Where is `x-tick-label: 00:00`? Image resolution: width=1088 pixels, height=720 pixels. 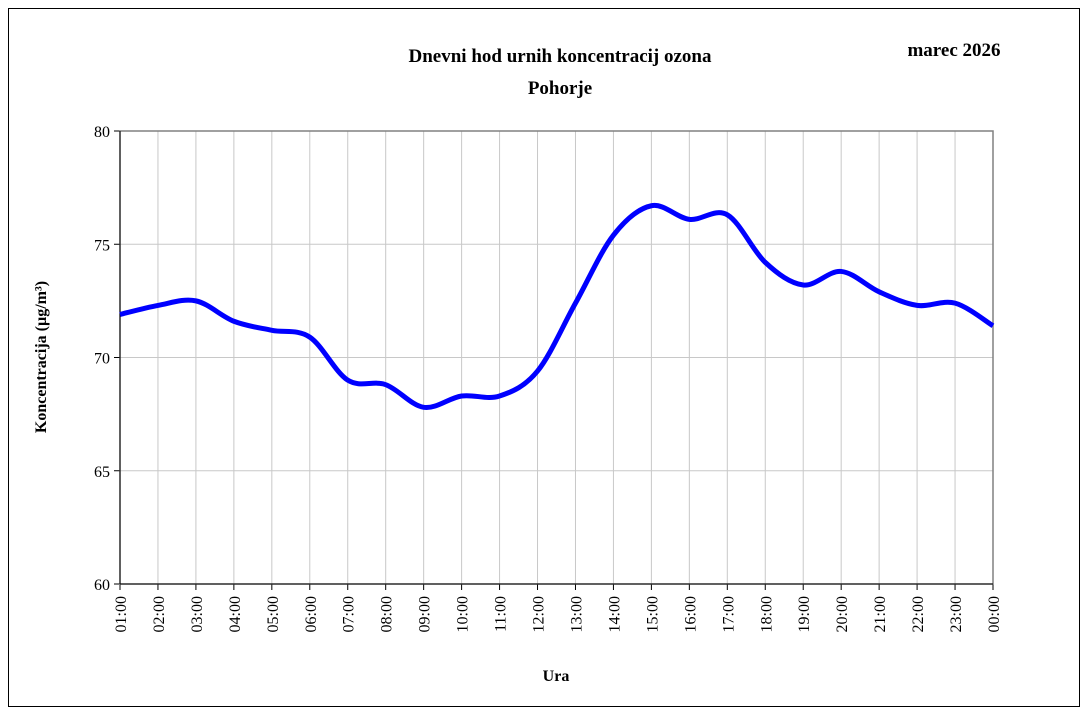 x-tick-label: 00:00 is located at coordinates (994, 614).